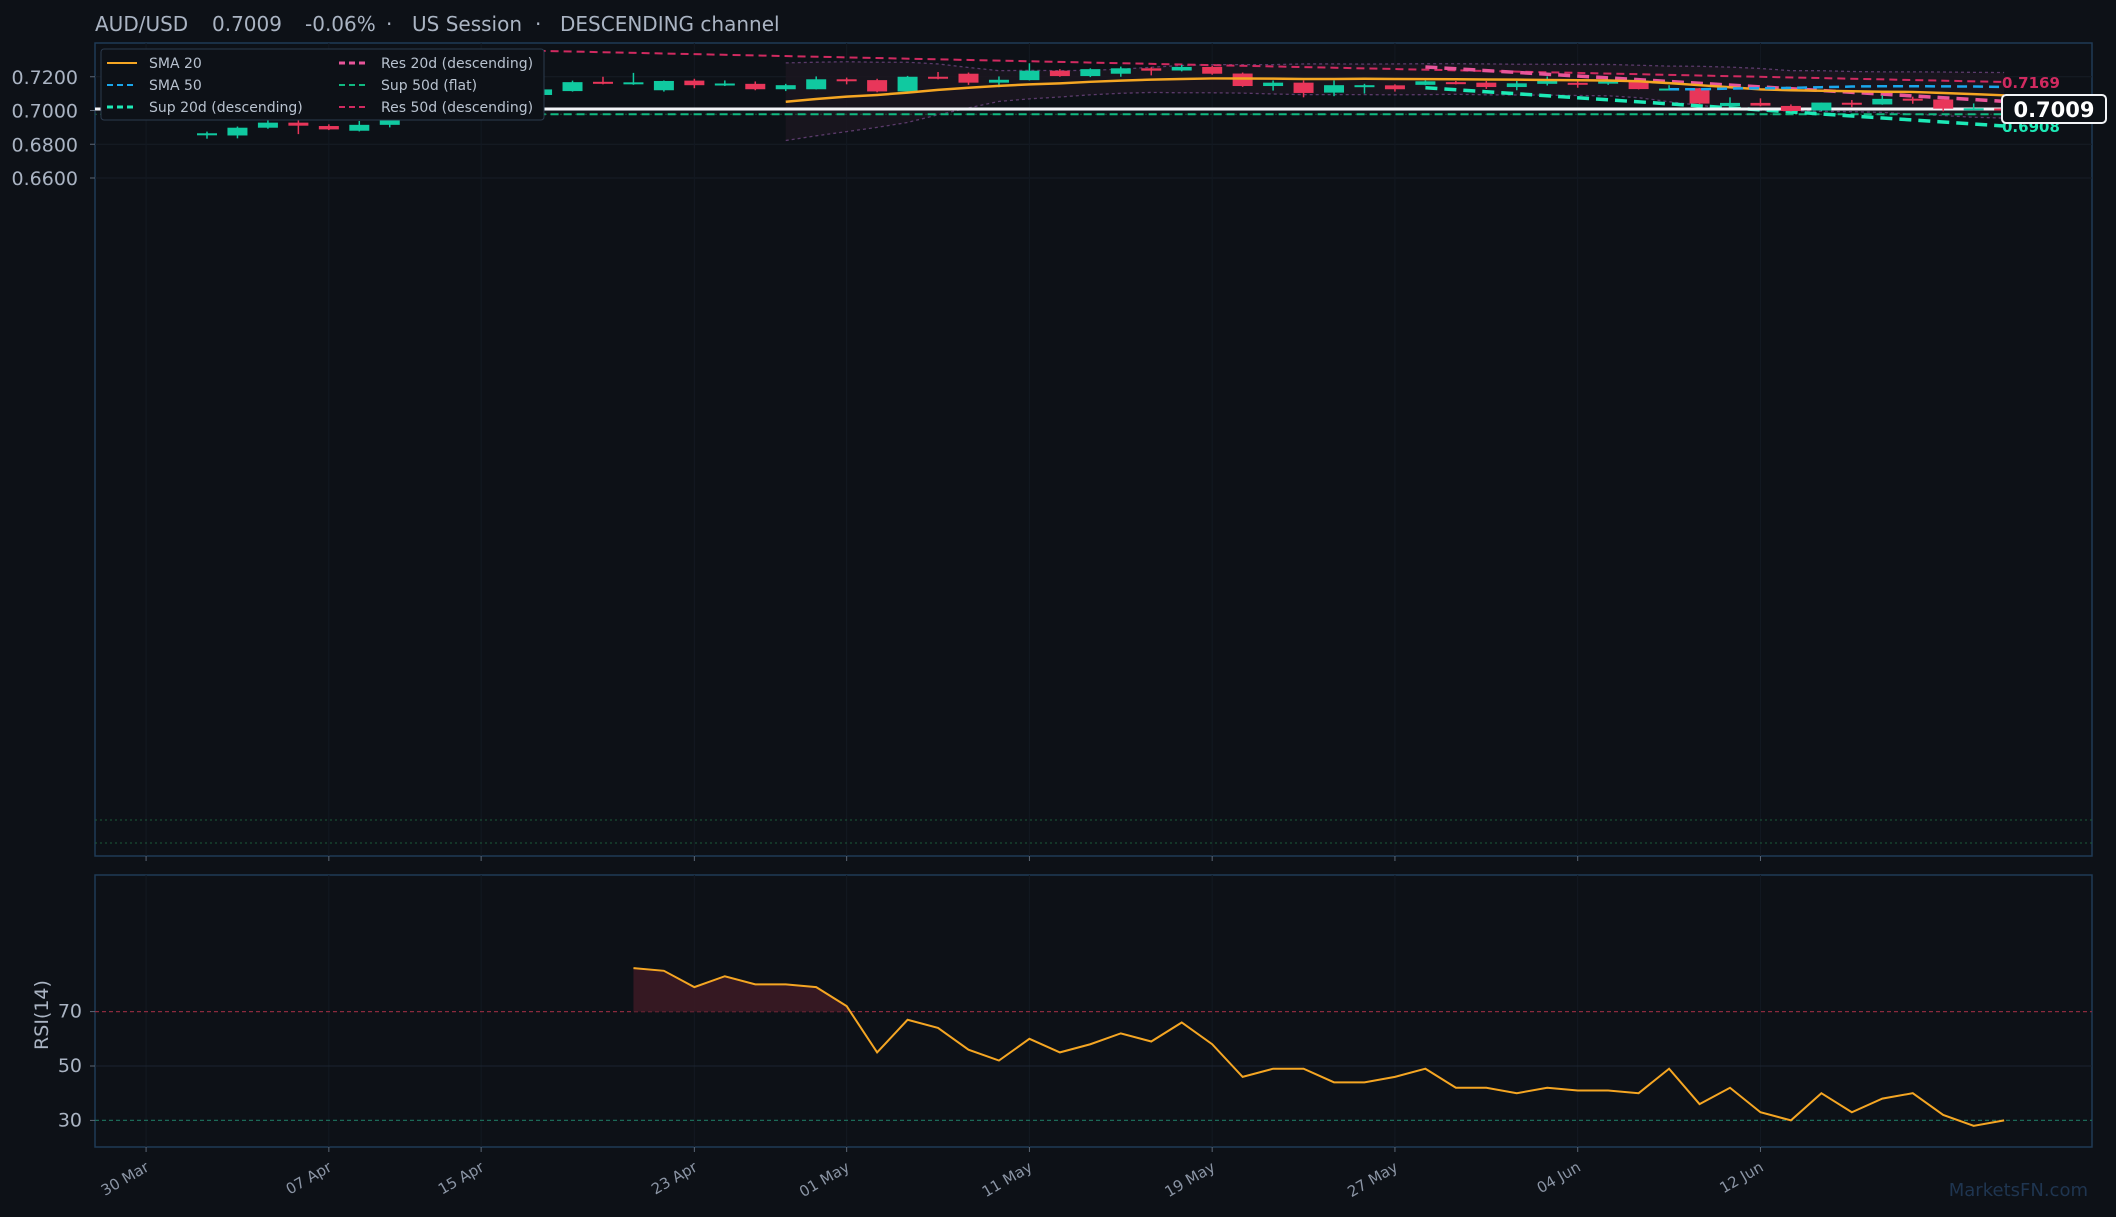 Image resolution: width=2116 pixels, height=1217 pixels. Describe the element at coordinates (670, 24) in the screenshot. I see `title-channel: DESCENDING channel` at that location.